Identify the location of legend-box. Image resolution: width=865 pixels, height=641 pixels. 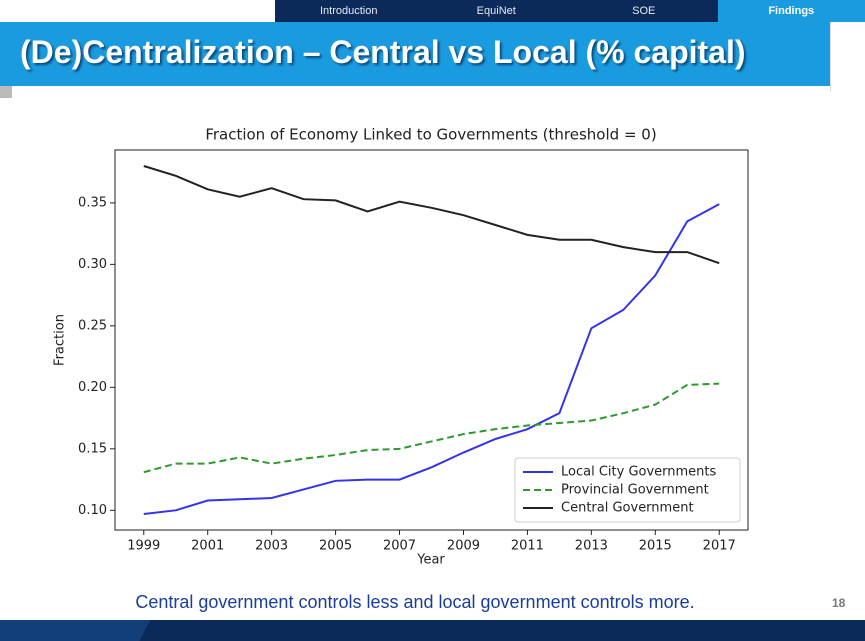
(627, 490).